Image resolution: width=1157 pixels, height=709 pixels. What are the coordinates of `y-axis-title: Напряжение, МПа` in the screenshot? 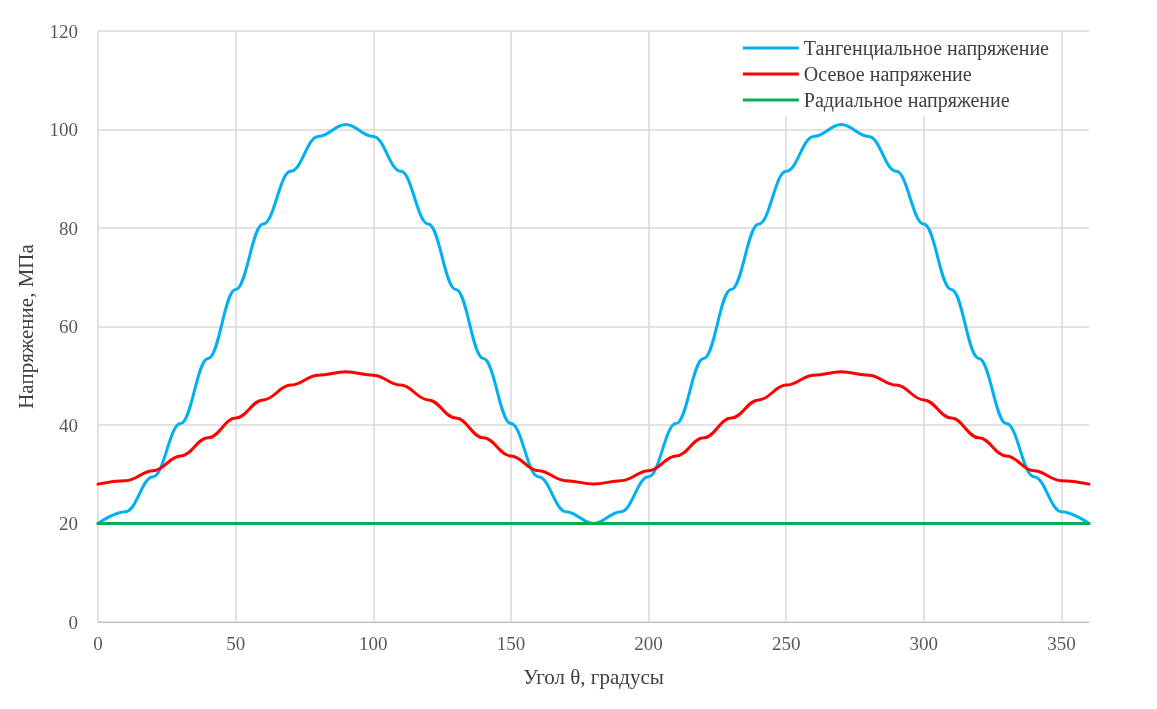 It's located at (25, 326).